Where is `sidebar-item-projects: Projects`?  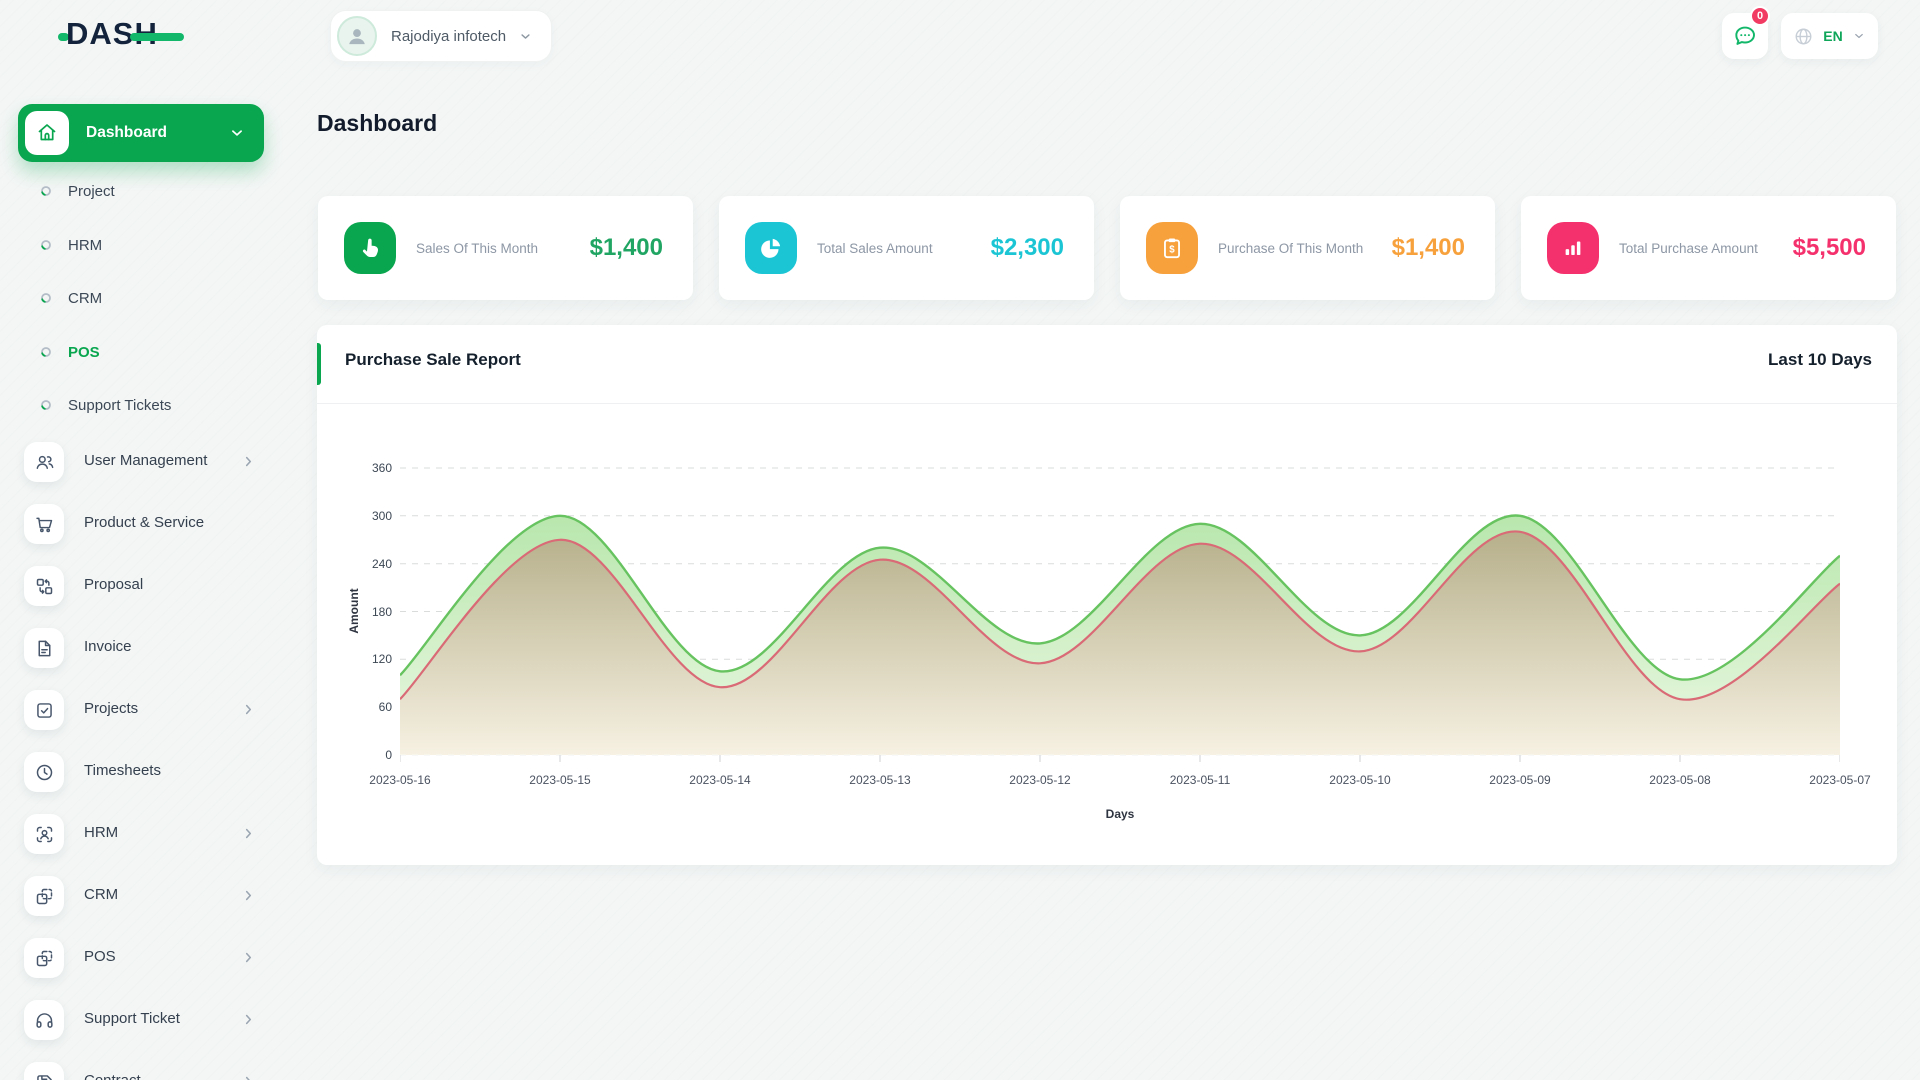 sidebar-item-projects: Projects is located at coordinates (142, 710).